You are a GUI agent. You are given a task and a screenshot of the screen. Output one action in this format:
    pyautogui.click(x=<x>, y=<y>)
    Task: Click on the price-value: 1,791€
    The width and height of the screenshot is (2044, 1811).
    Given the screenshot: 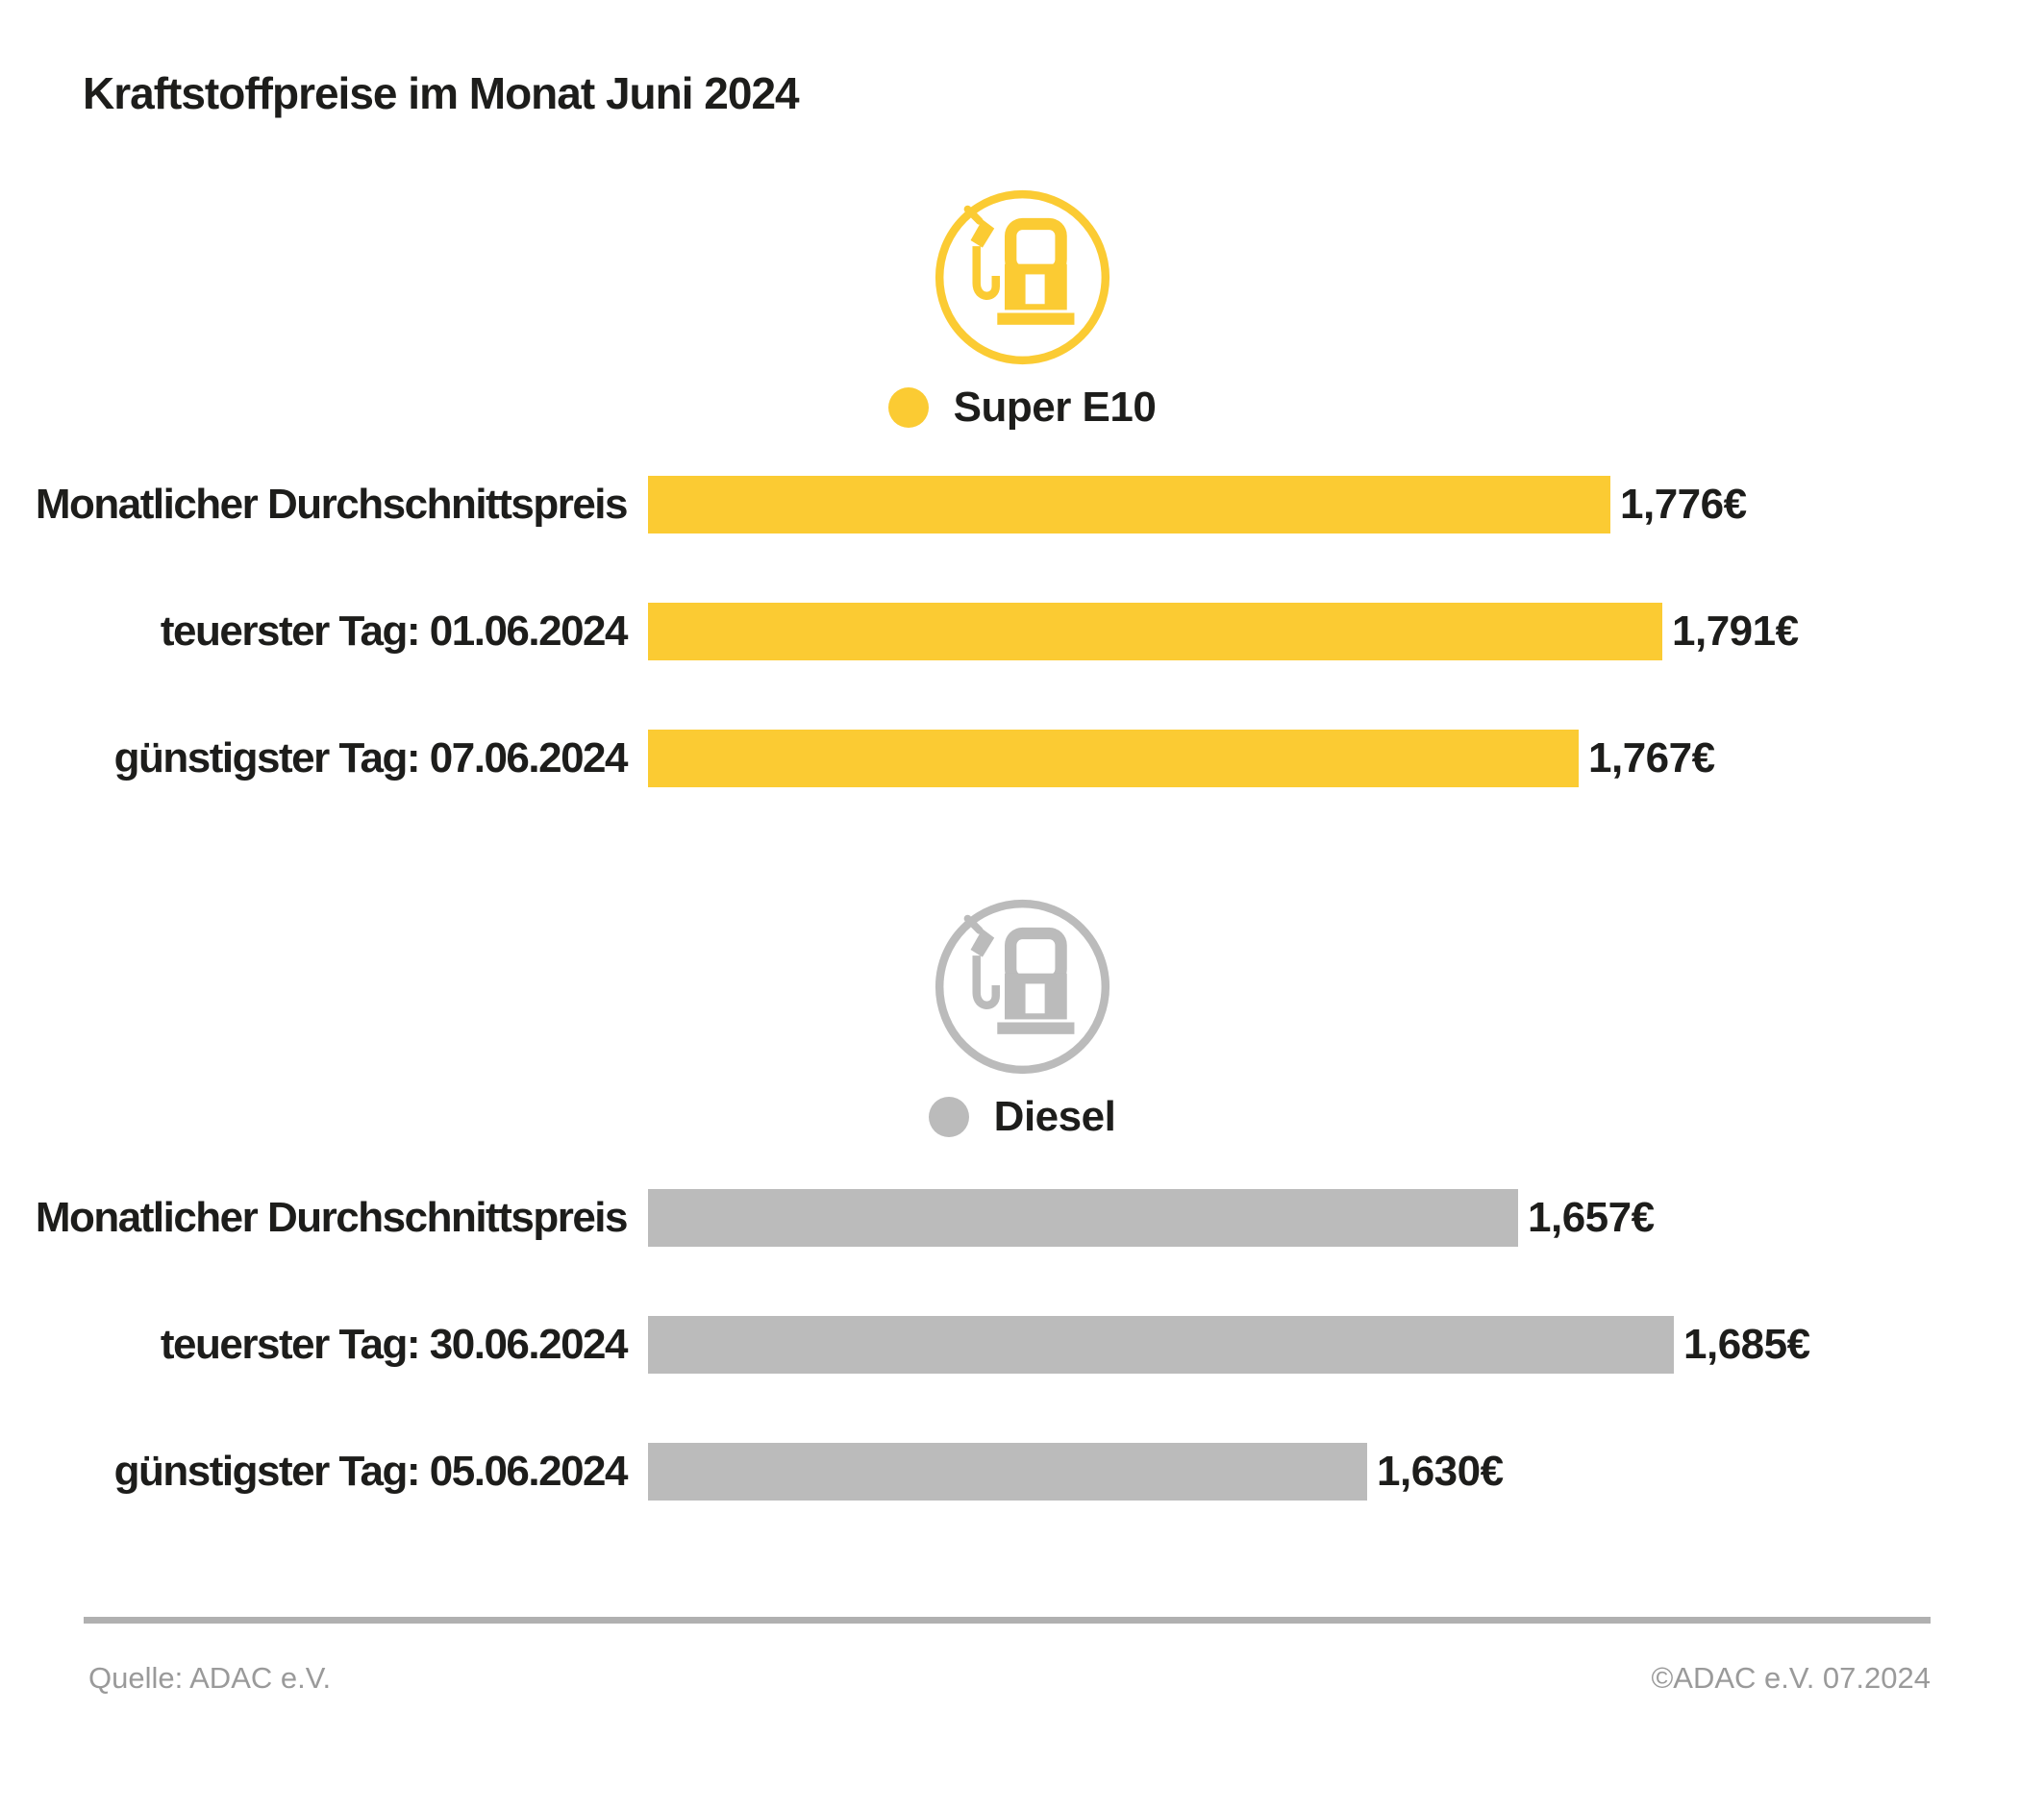 What is the action you would take?
    pyautogui.click(x=1735, y=631)
    